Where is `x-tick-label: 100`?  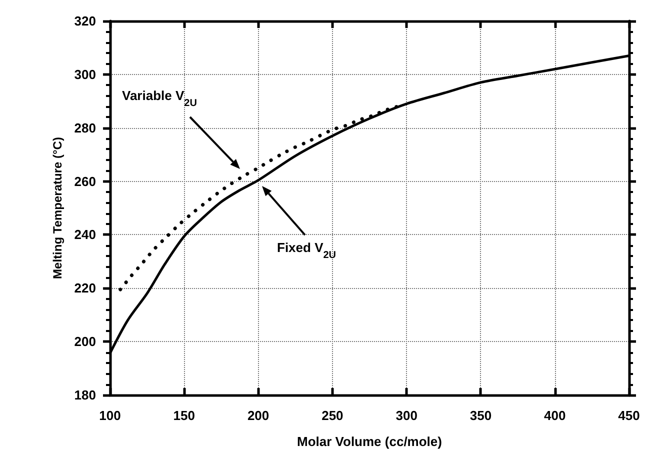
x-tick-label: 100 is located at coordinates (110, 415).